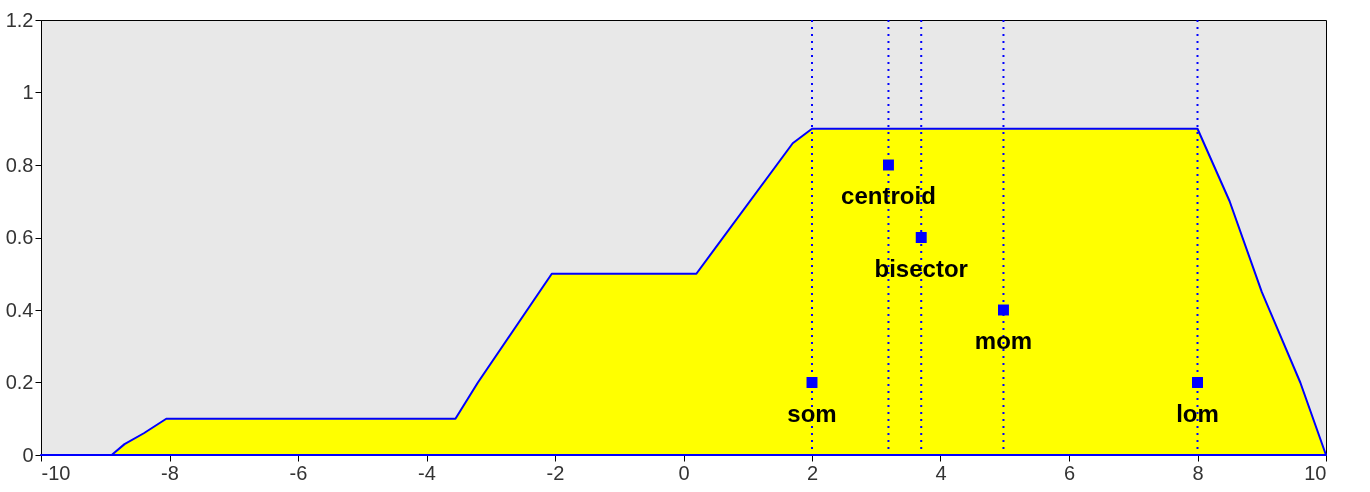 Image resolution: width=1370 pixels, height=492 pixels. I want to click on annotation: bisector, so click(921, 268).